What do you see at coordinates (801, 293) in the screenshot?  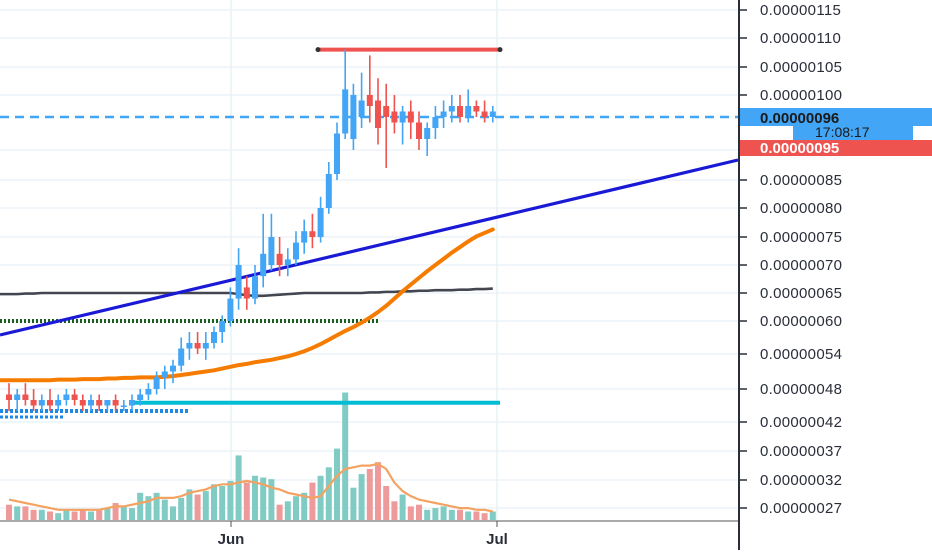 I see `price-tick-label: 0.00000065` at bounding box center [801, 293].